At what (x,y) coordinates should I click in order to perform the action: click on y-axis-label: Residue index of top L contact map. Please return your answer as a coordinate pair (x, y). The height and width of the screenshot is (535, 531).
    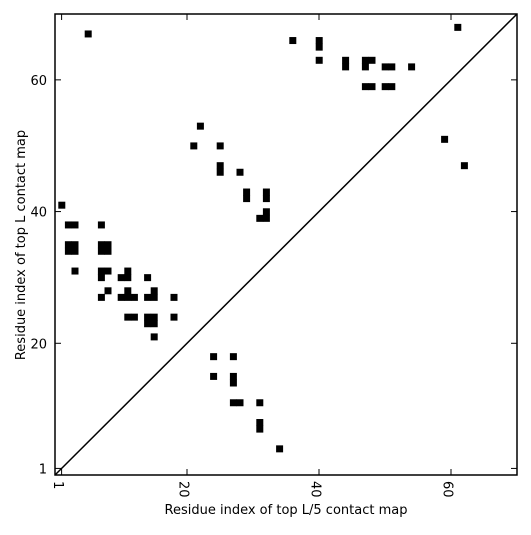
    Looking at the image, I should click on (21, 245).